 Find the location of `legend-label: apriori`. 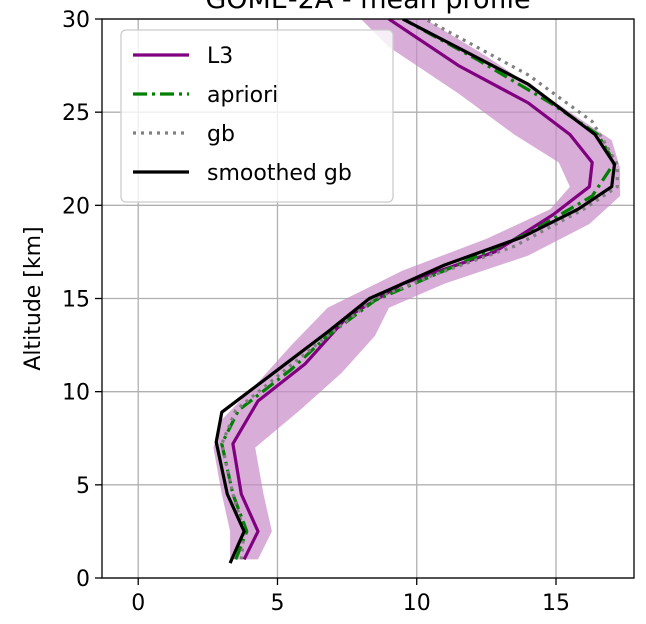

legend-label: apriori is located at coordinates (242, 95).